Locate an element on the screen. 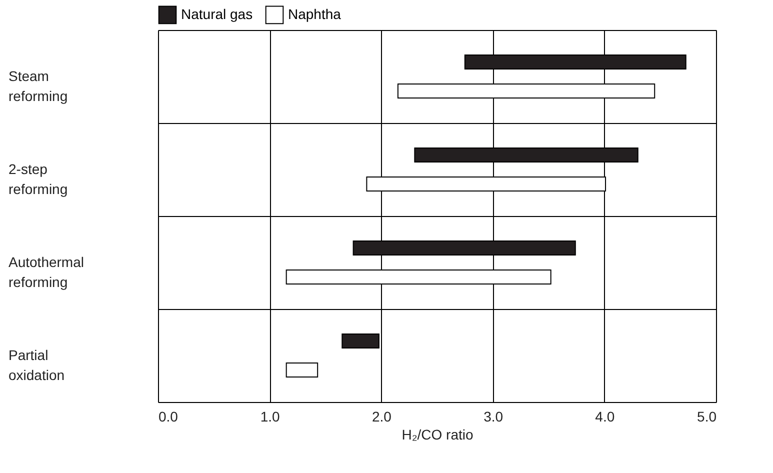  x-tick-label: 5.0 is located at coordinates (707, 416).